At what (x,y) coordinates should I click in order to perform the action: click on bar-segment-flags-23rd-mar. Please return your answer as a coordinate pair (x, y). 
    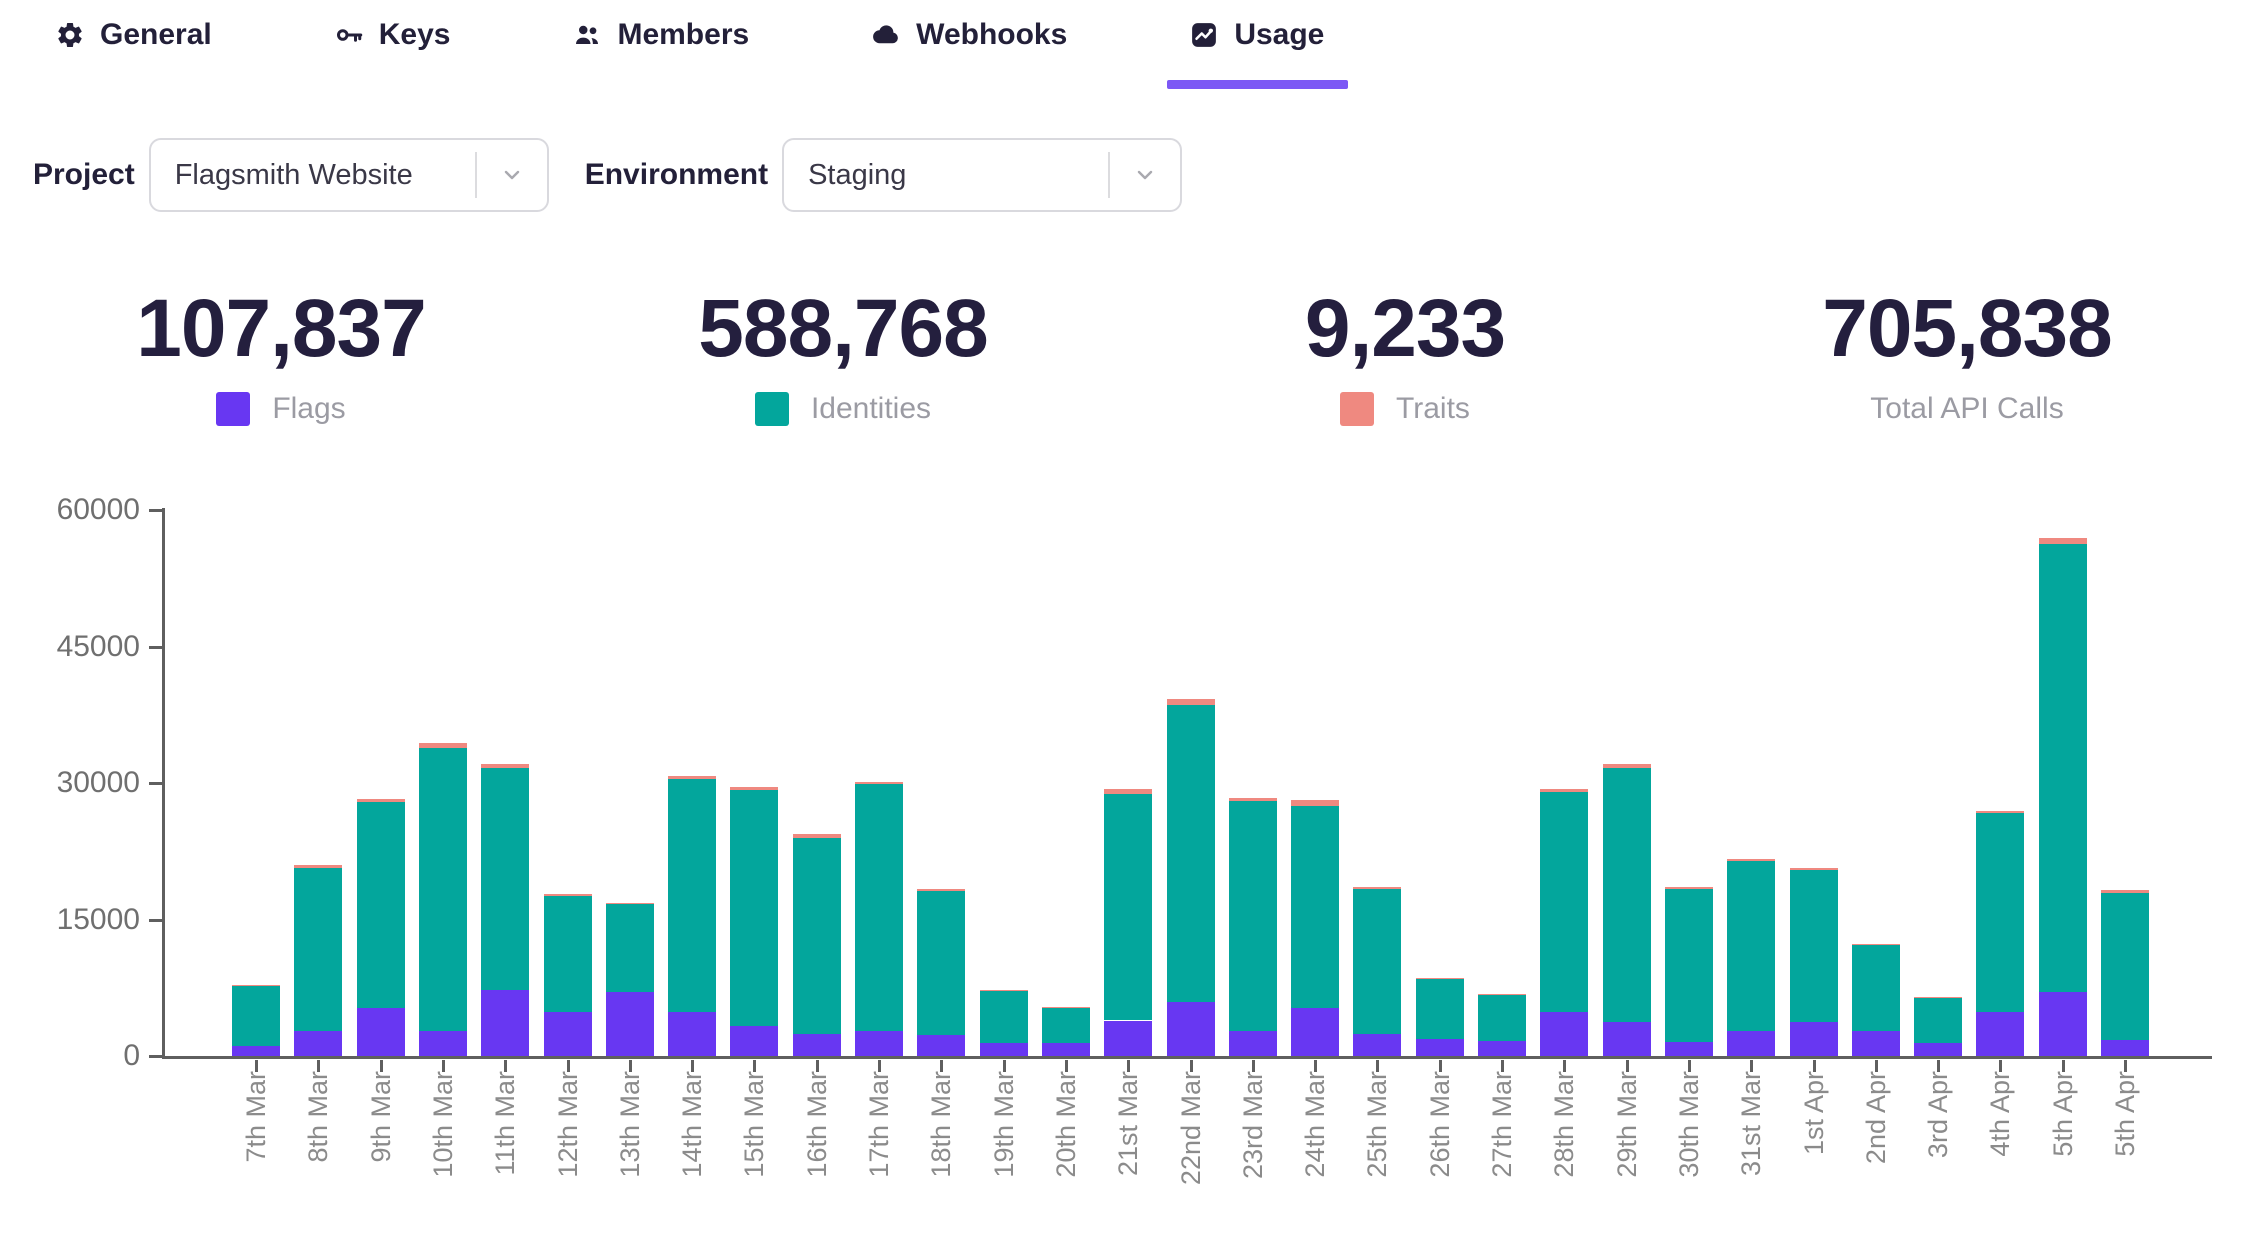
    Looking at the image, I should click on (1252, 1043).